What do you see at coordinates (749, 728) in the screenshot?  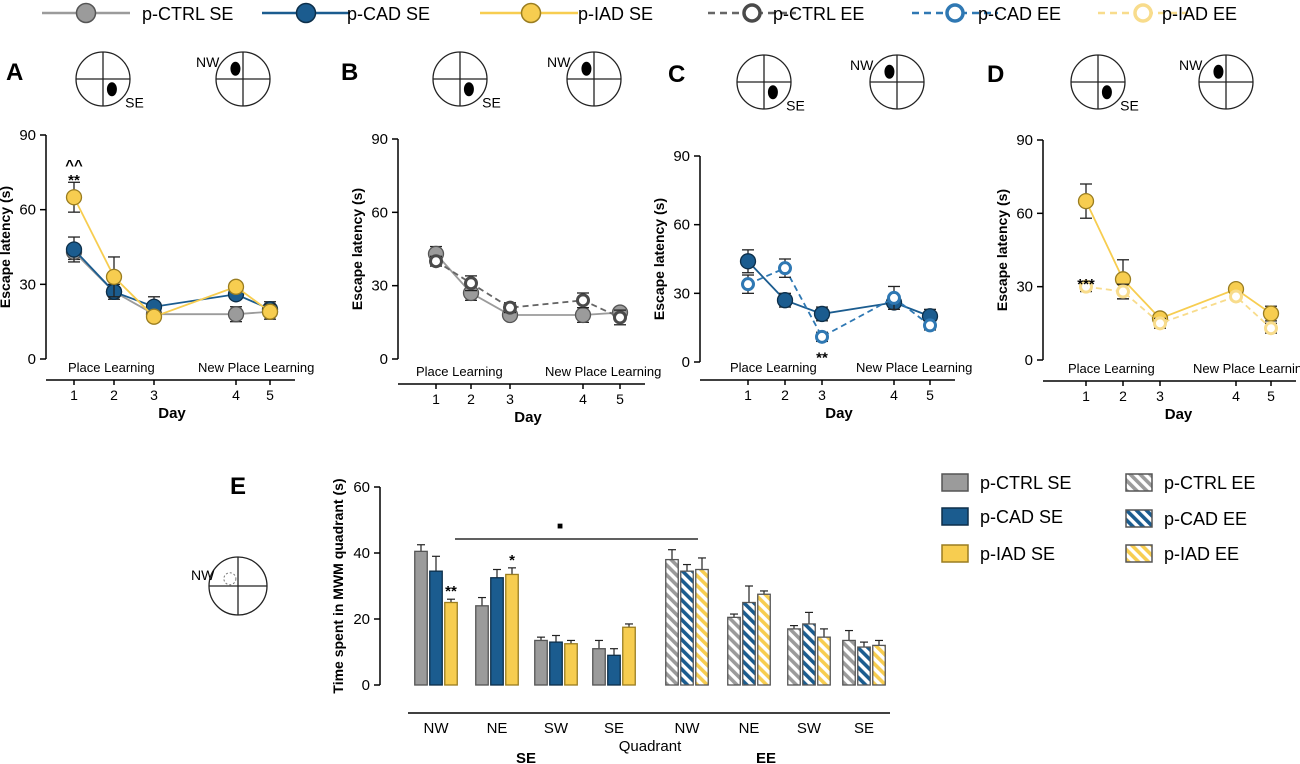 I see `x-tick-label: NE` at bounding box center [749, 728].